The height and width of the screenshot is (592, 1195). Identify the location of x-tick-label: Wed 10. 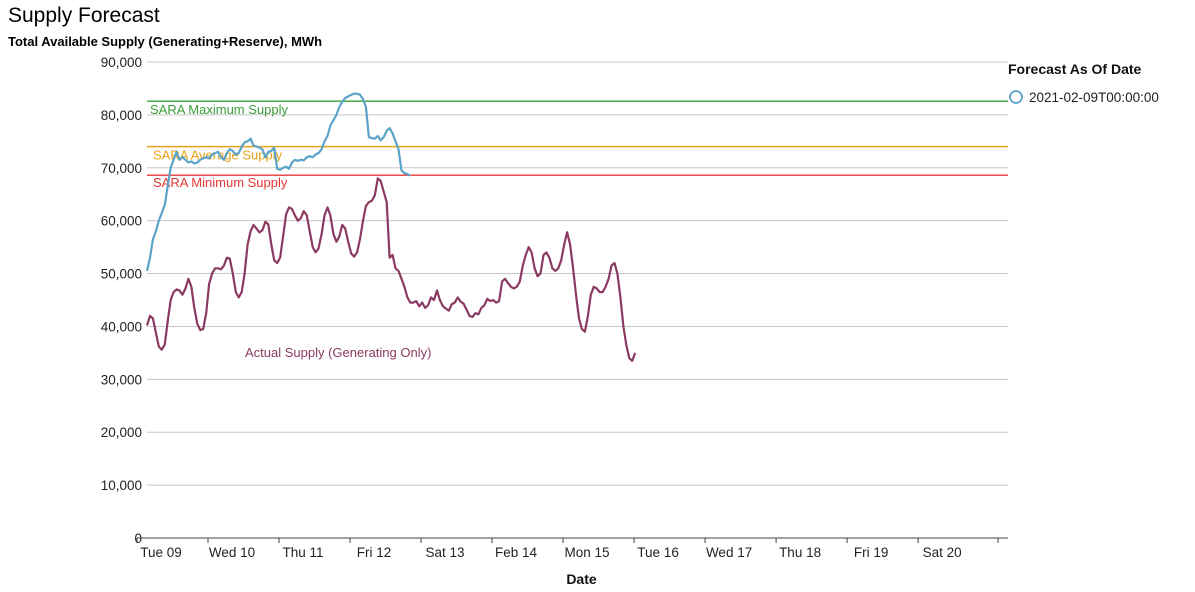
(232, 552).